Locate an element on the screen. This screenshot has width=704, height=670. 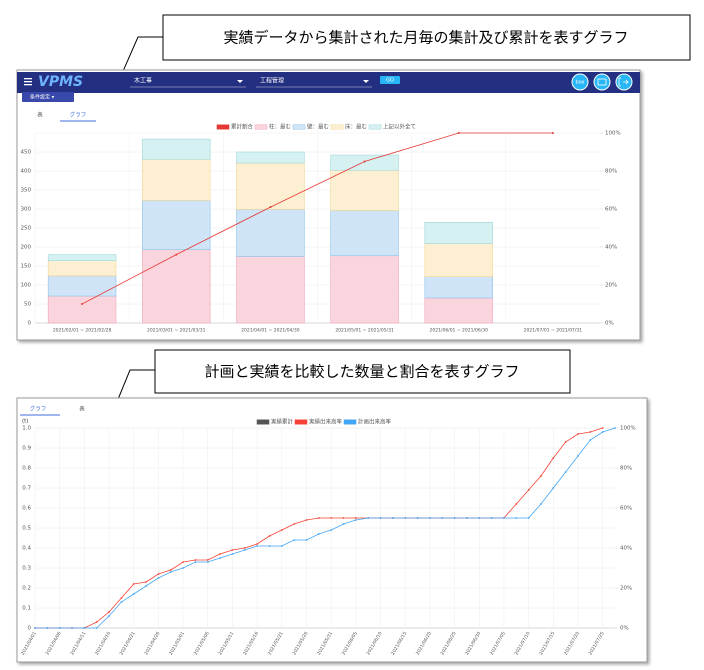
y-tick-label: 400 is located at coordinates (26, 172).